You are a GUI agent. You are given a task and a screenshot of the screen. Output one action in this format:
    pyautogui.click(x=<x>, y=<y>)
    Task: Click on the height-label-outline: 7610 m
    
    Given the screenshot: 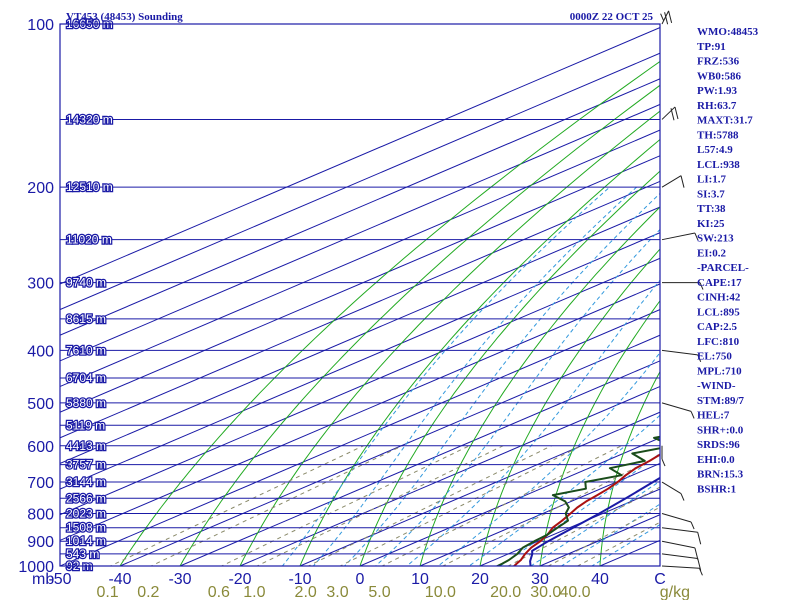 What is the action you would take?
    pyautogui.click(x=86, y=350)
    